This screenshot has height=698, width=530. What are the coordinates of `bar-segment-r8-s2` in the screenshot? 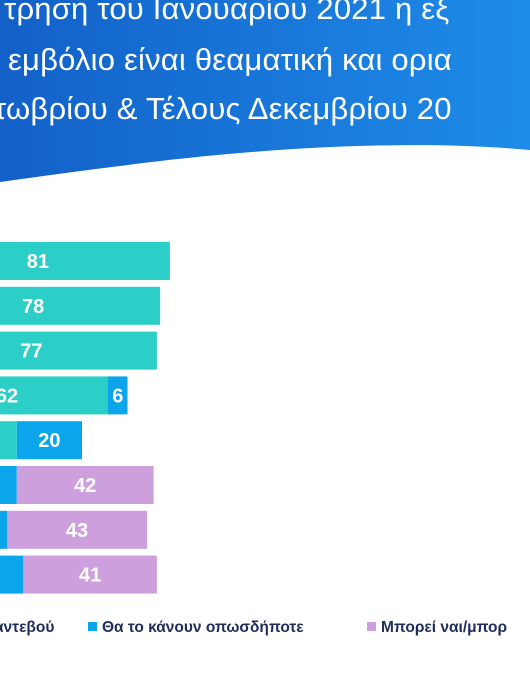 It's located at (12, 574).